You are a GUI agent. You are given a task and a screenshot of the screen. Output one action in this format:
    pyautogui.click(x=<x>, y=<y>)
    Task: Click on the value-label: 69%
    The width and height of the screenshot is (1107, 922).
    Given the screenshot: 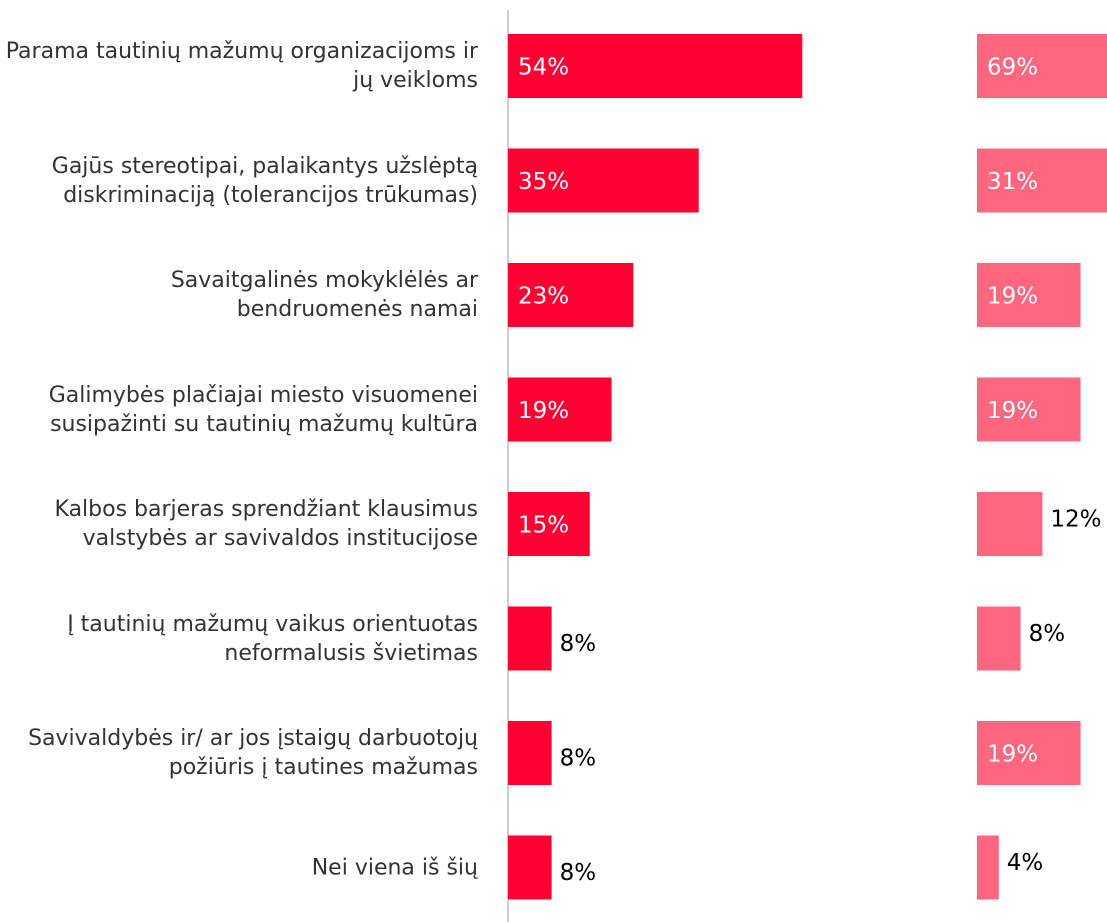 What is the action you would take?
    pyautogui.click(x=1012, y=68)
    